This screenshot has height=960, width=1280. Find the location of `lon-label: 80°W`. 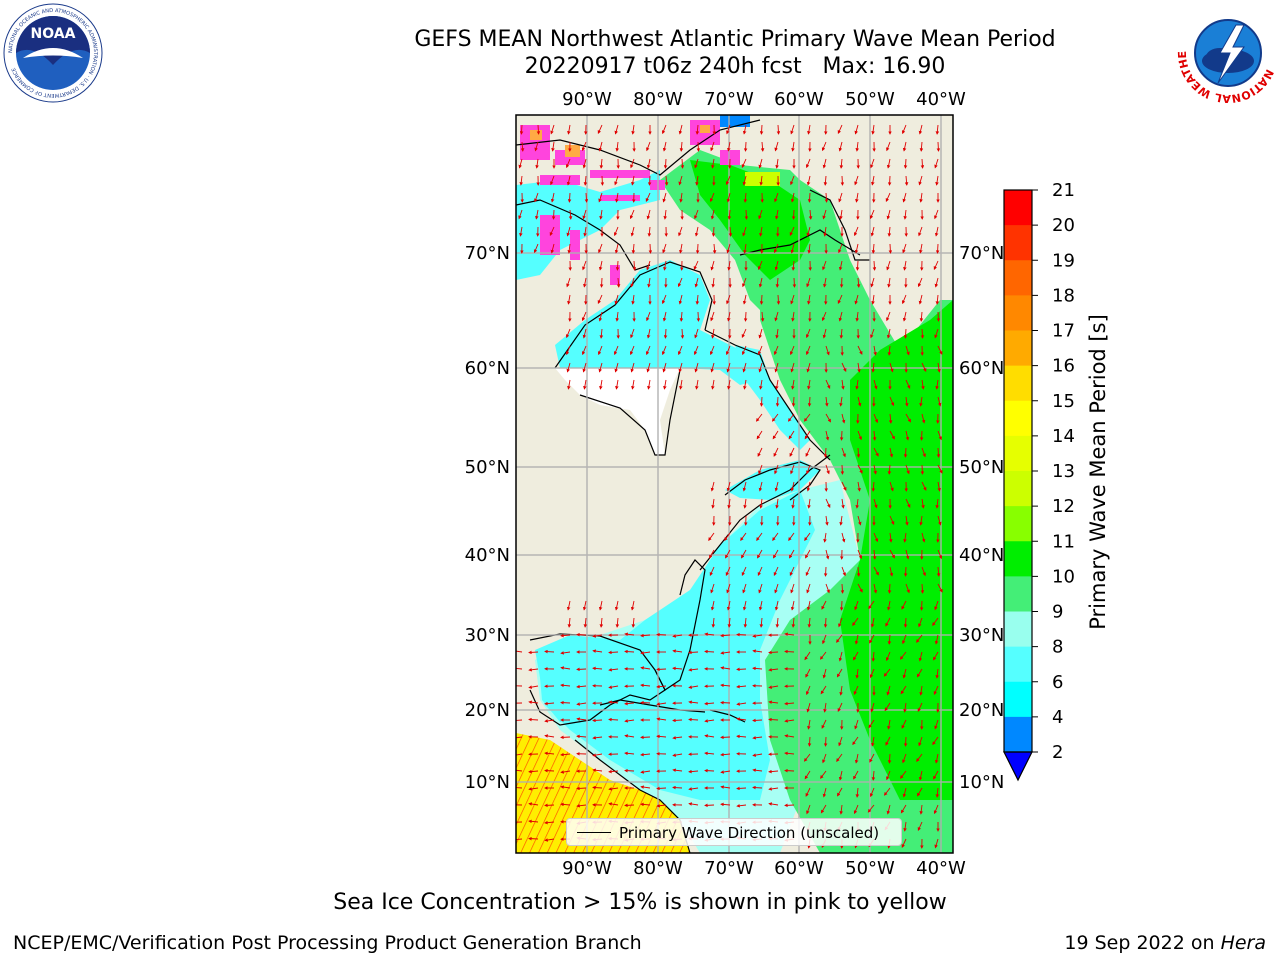

lon-label: 80°W is located at coordinates (658, 99).